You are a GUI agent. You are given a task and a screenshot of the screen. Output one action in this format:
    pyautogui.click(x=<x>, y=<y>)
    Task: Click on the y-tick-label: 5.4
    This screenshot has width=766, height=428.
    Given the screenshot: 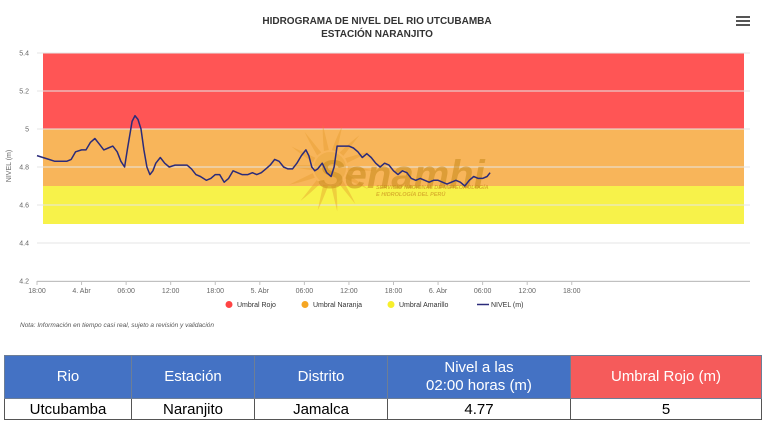 What is the action you would take?
    pyautogui.click(x=24, y=54)
    